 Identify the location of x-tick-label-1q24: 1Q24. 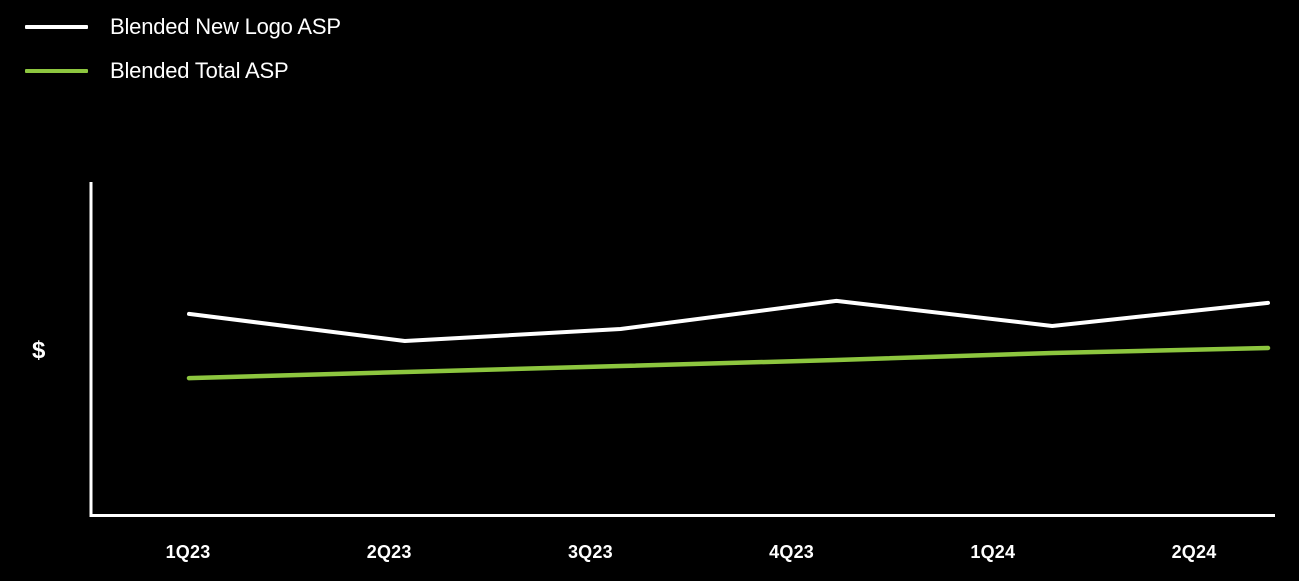
(993, 552).